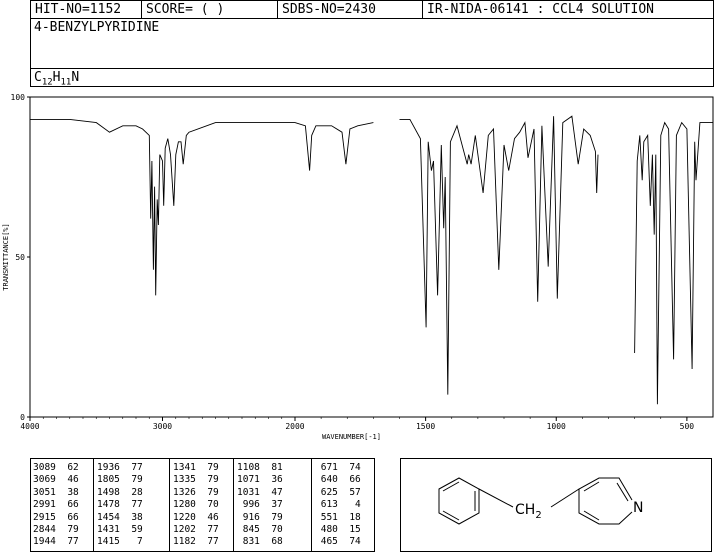 This screenshot has height=557, width=715. Describe the element at coordinates (120, 530) in the screenshot. I see `peak-row: 1431 59` at that location.